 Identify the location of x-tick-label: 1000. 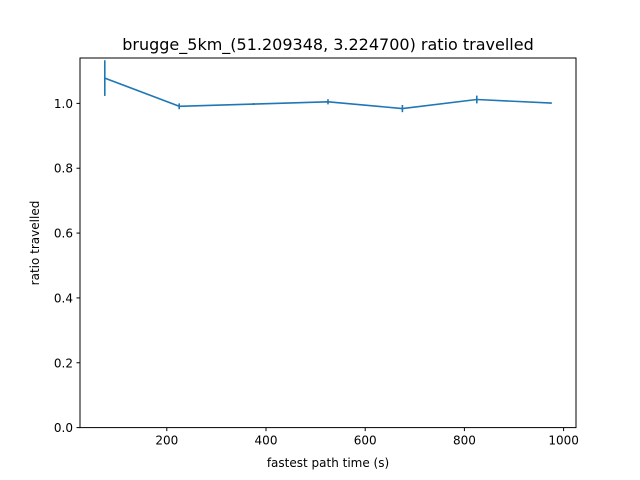
(563, 441).